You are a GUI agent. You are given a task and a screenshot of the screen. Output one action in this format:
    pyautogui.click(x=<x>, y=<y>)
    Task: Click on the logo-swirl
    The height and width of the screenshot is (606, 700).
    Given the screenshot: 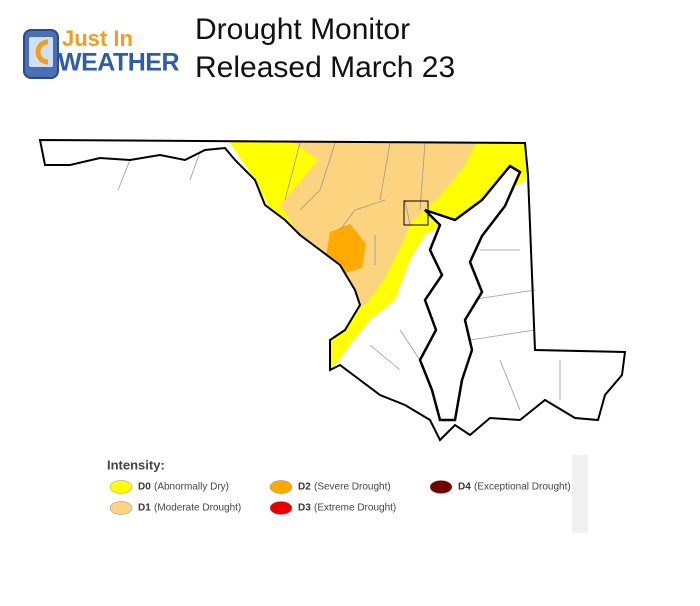 What is the action you would take?
    pyautogui.click(x=42, y=52)
    